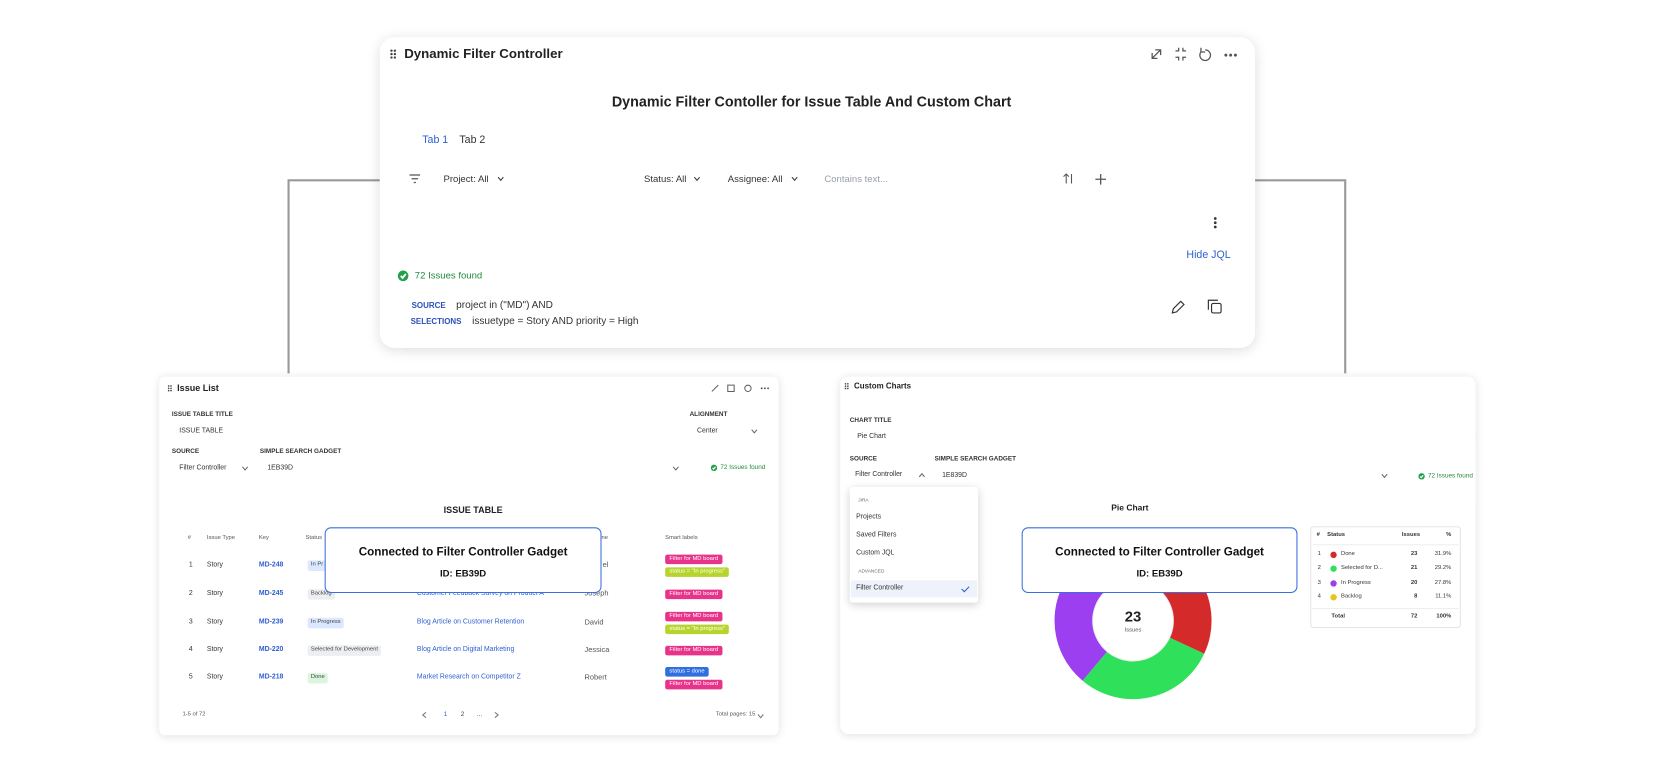  Describe the element at coordinates (871, 571) in the screenshot. I see `dropdown-group: ADVANCED` at that location.